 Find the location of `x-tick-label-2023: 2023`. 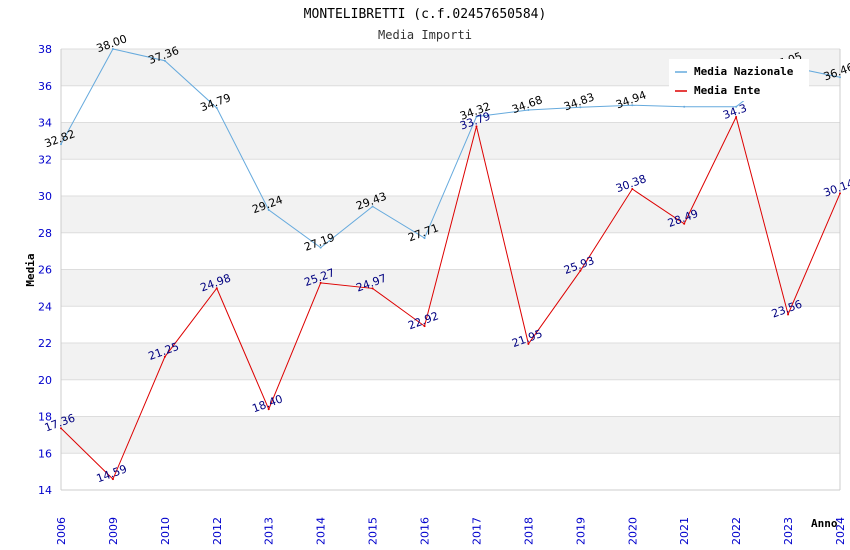

x-tick-label-2023: 2023 is located at coordinates (788, 531).